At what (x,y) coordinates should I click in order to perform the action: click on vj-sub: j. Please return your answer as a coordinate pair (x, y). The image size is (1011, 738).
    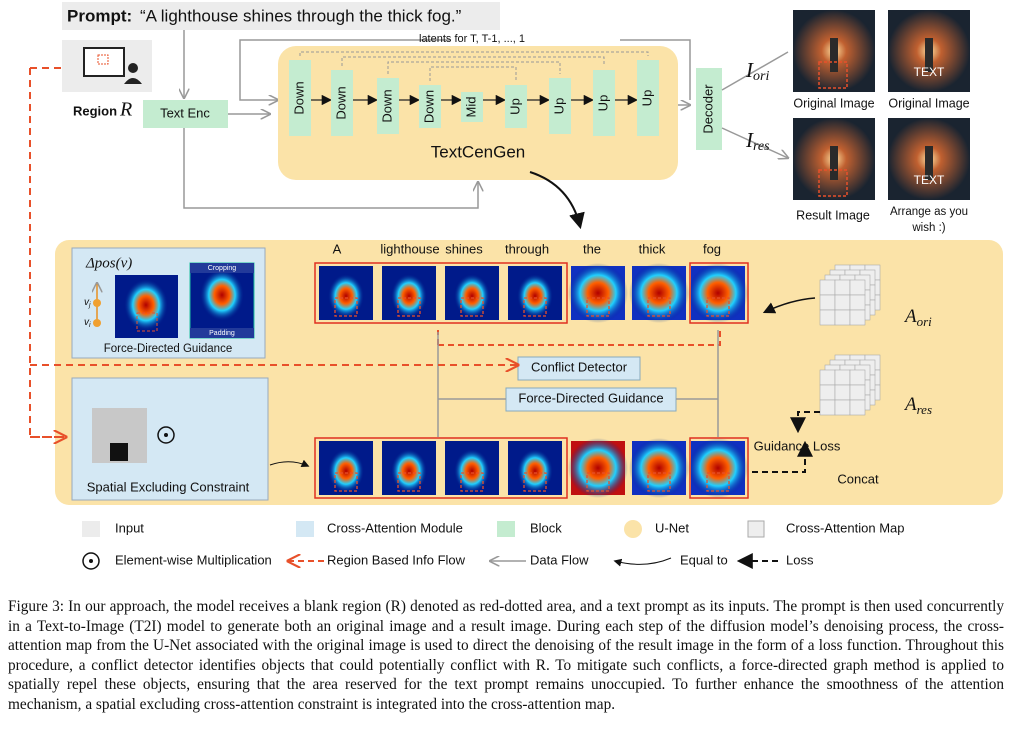
    Looking at the image, I should click on (89, 305).